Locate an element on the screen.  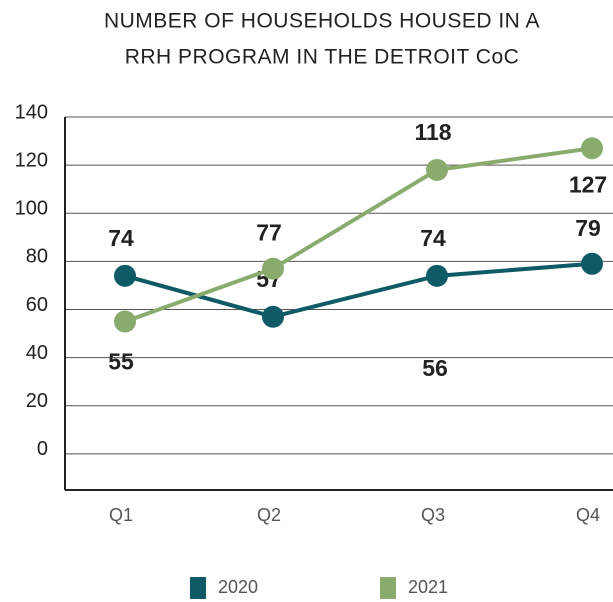
x-tick-label: Q1 is located at coordinates (121, 515).